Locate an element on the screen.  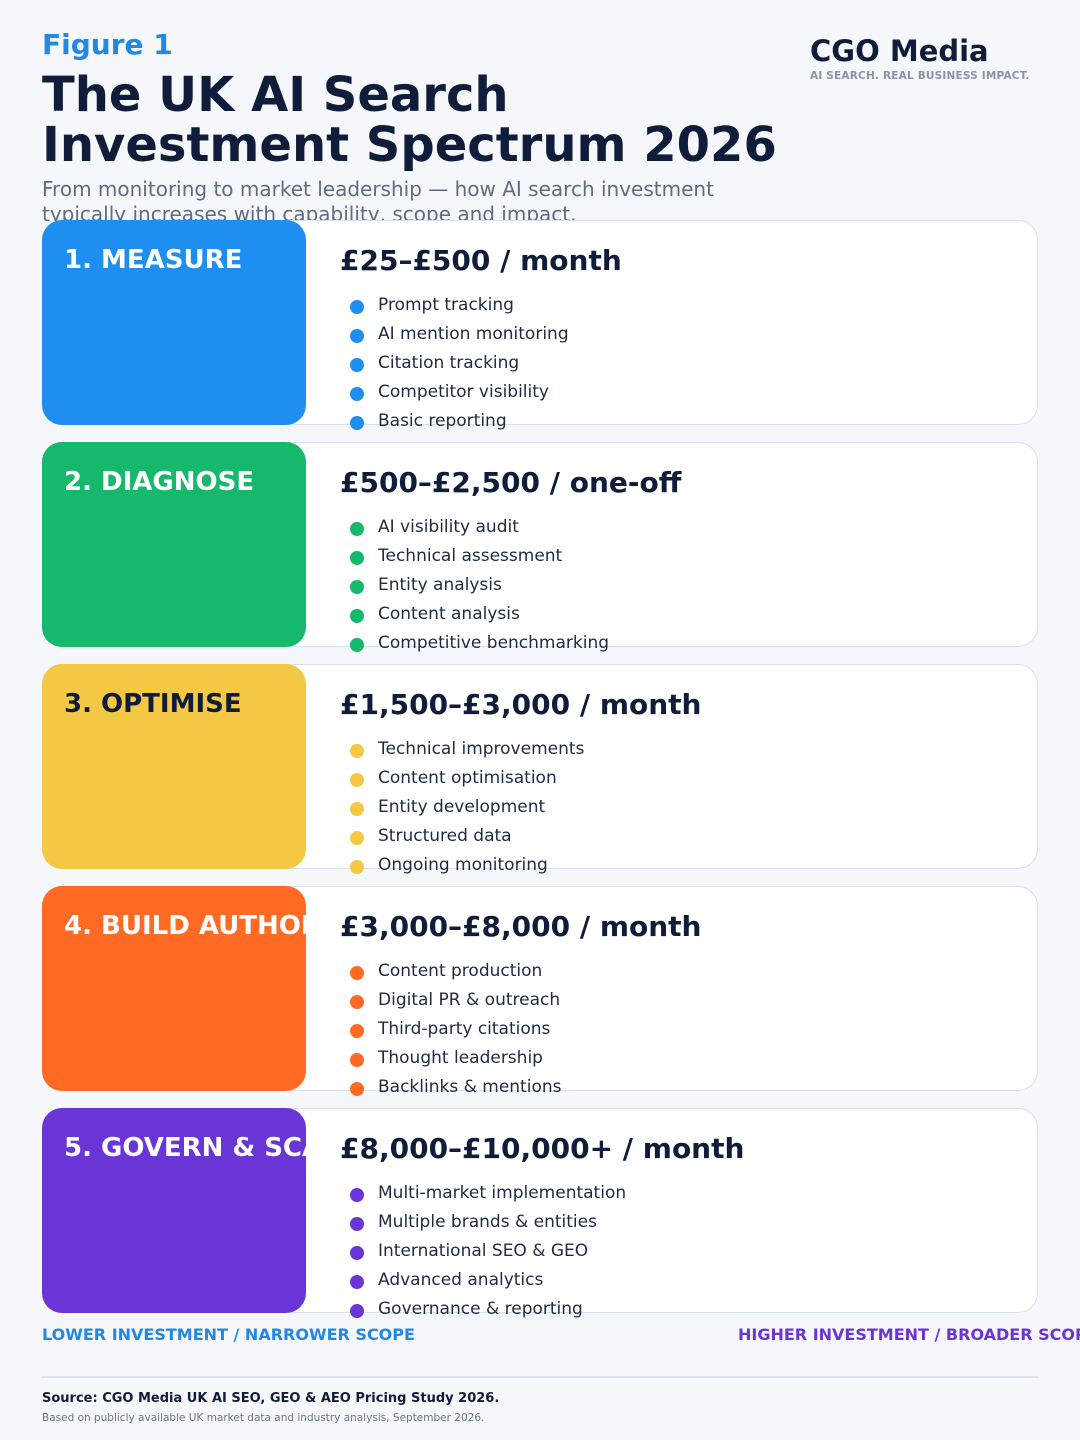
tier-feature-text: Ongoing monitoring is located at coordinates (463, 864).